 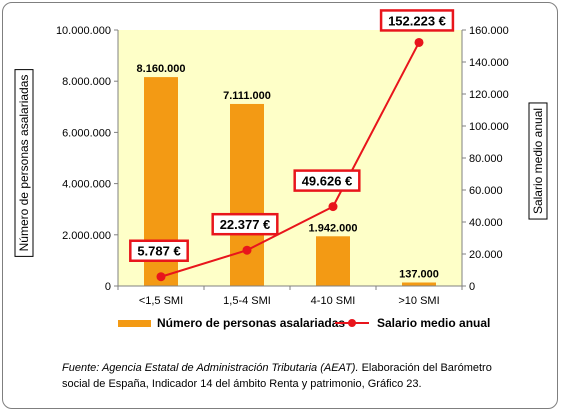 What do you see at coordinates (108, 287) in the screenshot?
I see `y-left-tick-label-0: 0` at bounding box center [108, 287].